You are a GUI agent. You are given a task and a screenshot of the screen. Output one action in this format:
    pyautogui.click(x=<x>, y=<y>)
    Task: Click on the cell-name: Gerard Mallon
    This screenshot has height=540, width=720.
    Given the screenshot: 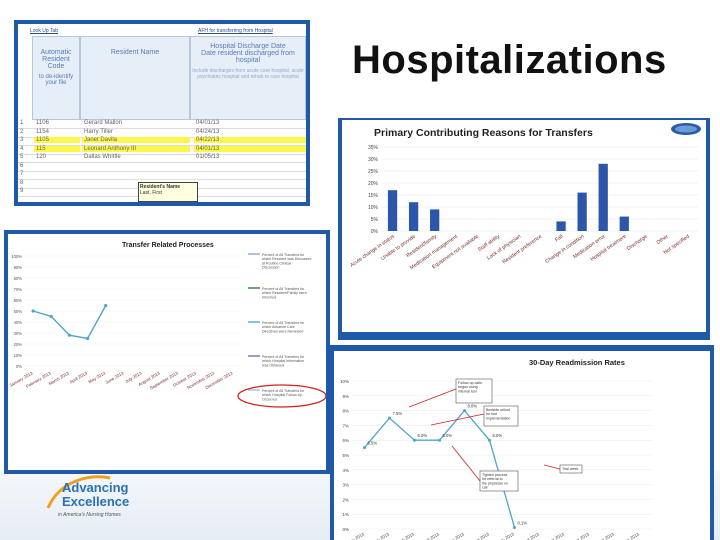 What is the action you would take?
    pyautogui.click(x=103, y=123)
    